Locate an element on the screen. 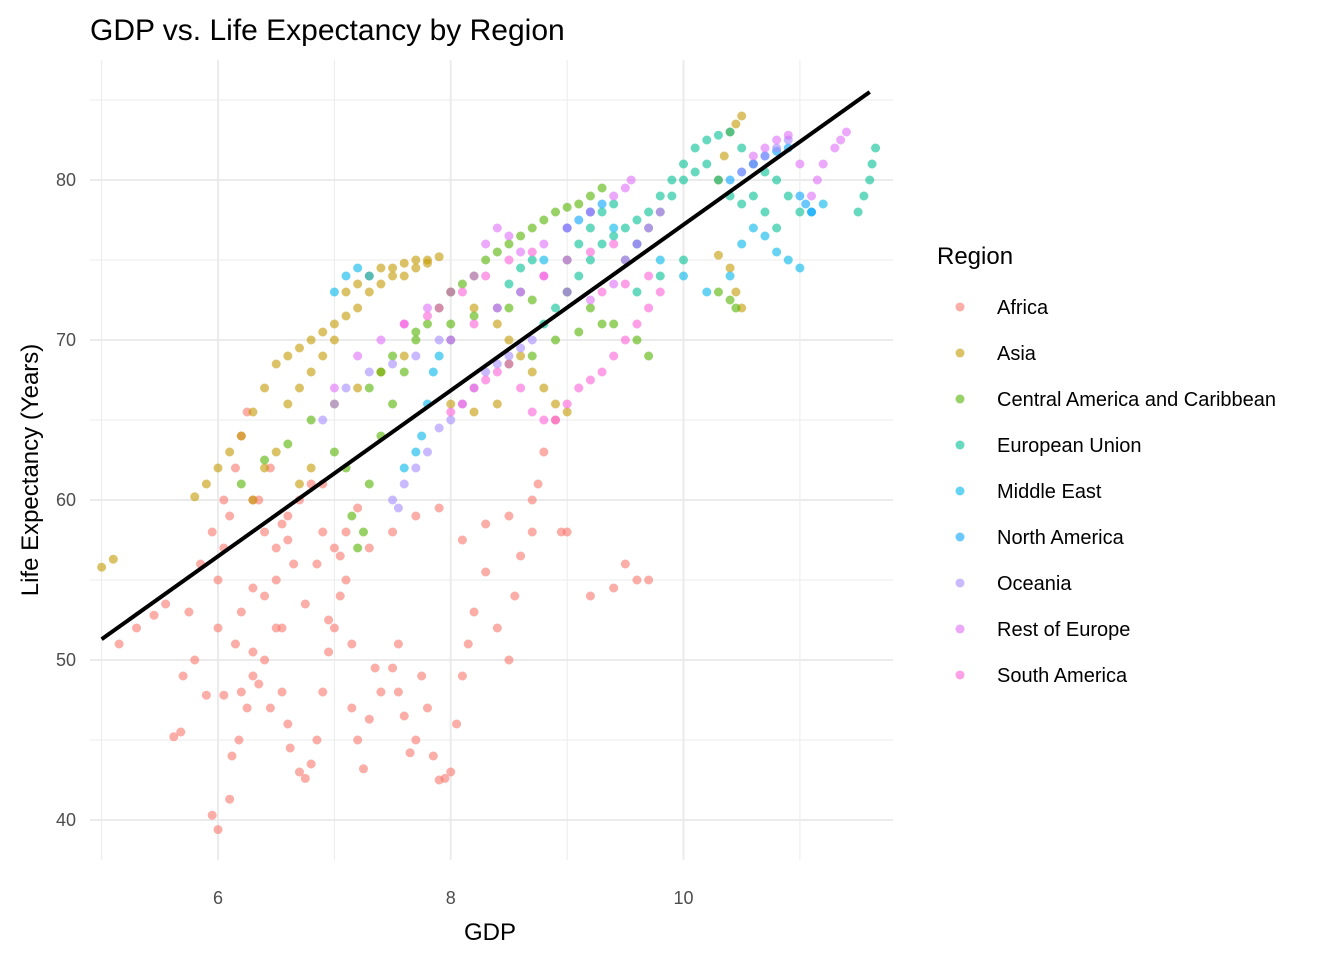 This screenshot has height=960, width=1344. series-points is located at coordinates (532, 332).